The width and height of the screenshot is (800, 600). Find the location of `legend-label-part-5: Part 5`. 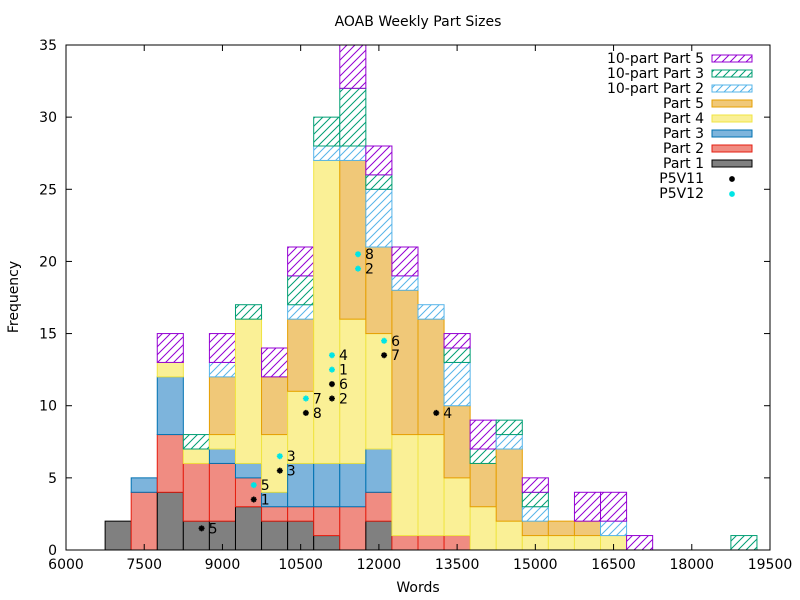

legend-label-part-5: Part 5 is located at coordinates (683, 104).